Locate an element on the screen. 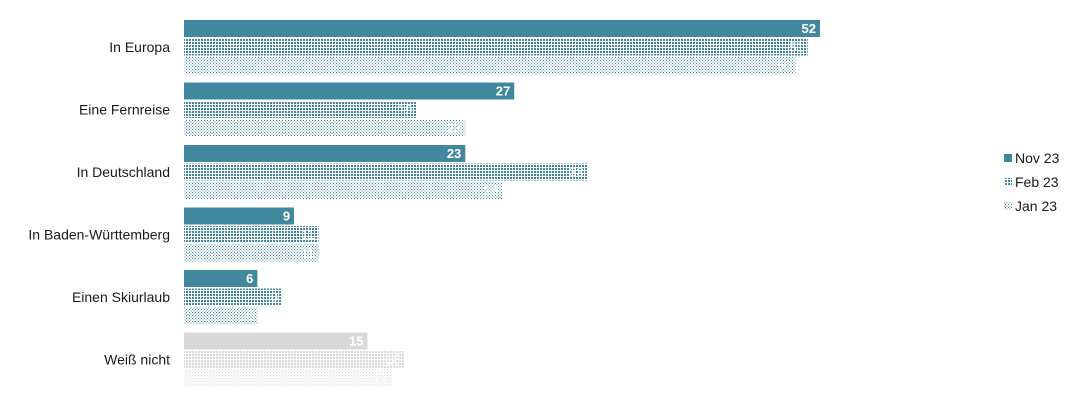 The width and height of the screenshot is (1072, 401). data-label-in-deutschland-feb-23: 33 is located at coordinates (576, 172).